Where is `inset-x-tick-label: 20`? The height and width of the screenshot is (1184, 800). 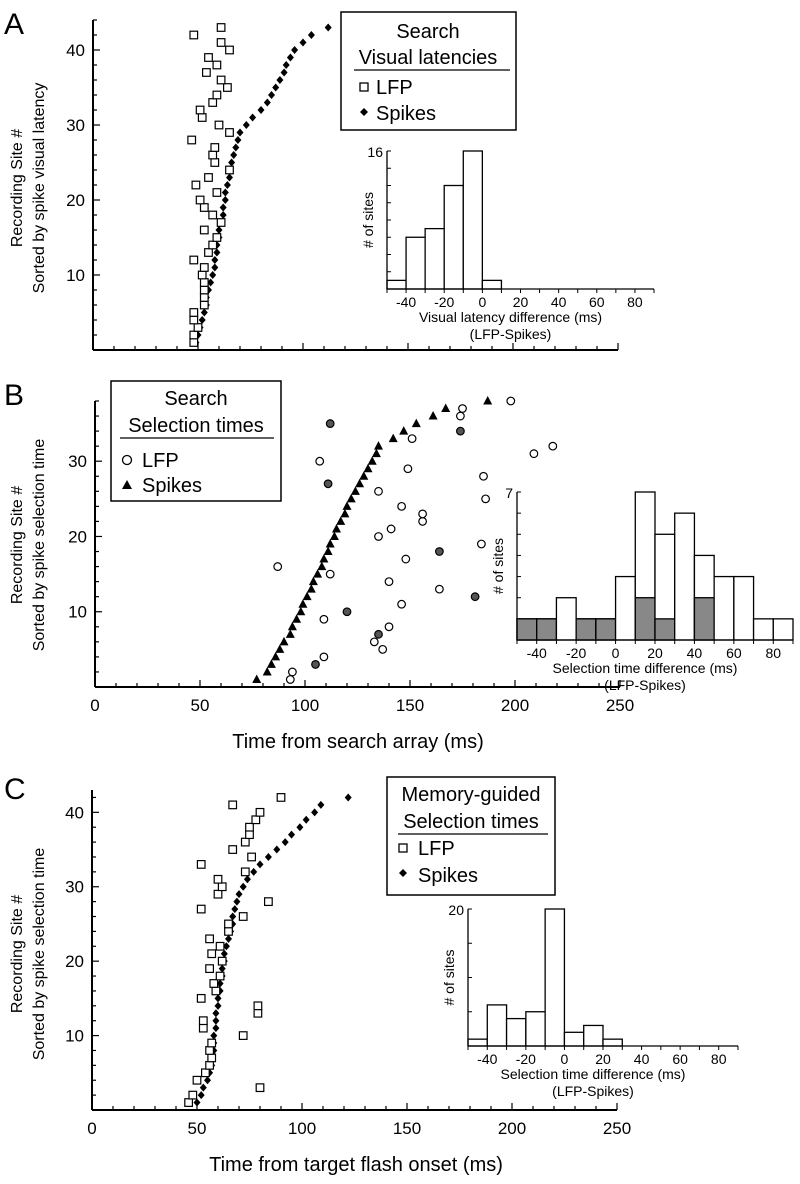
inset-x-tick-label: 20 is located at coordinates (655, 653).